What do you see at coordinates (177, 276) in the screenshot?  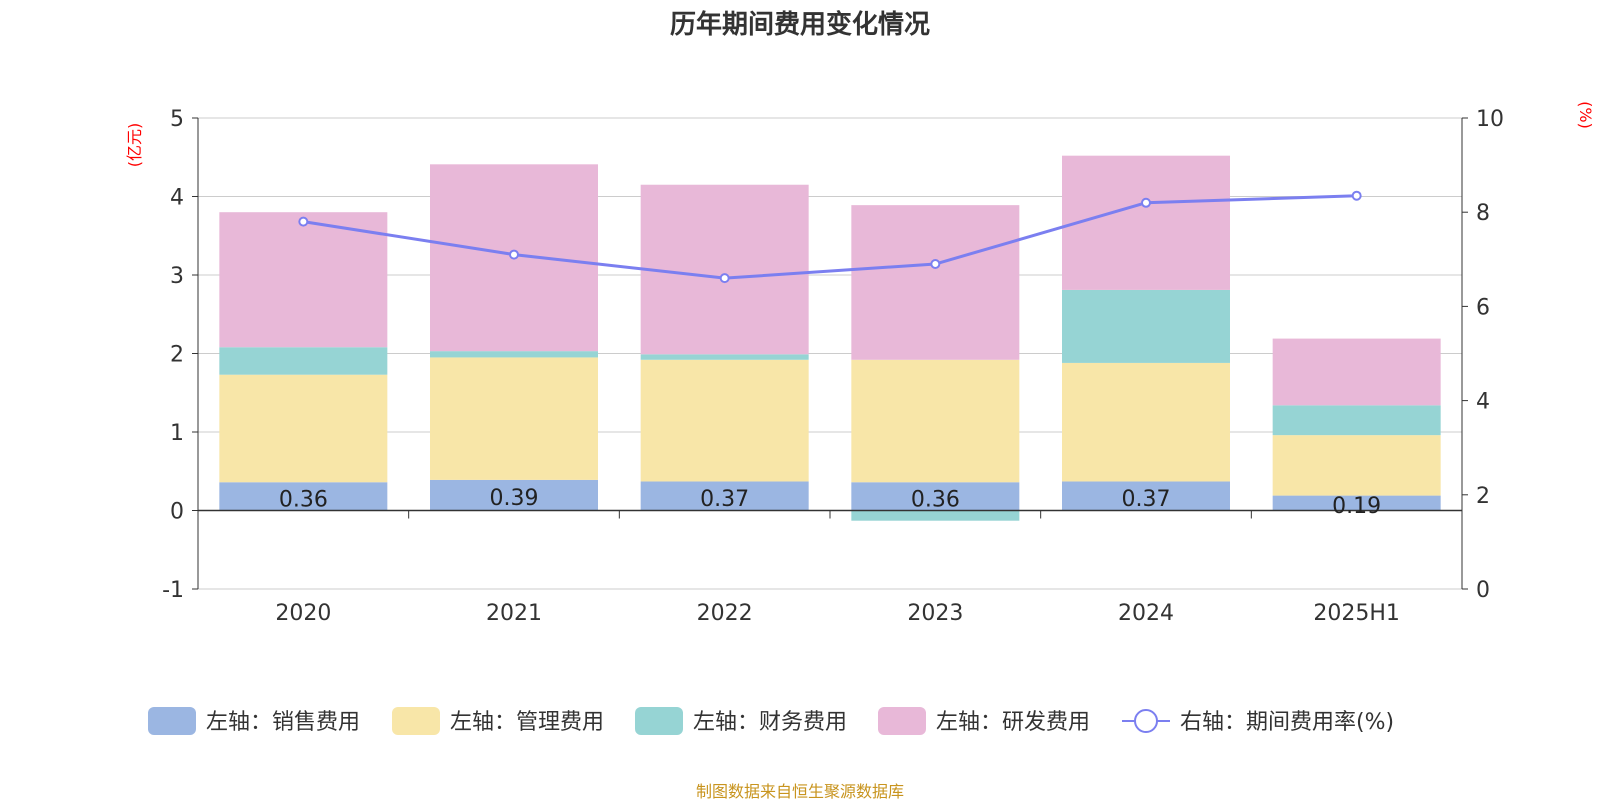 I see `left-axis-tick-label: 3` at bounding box center [177, 276].